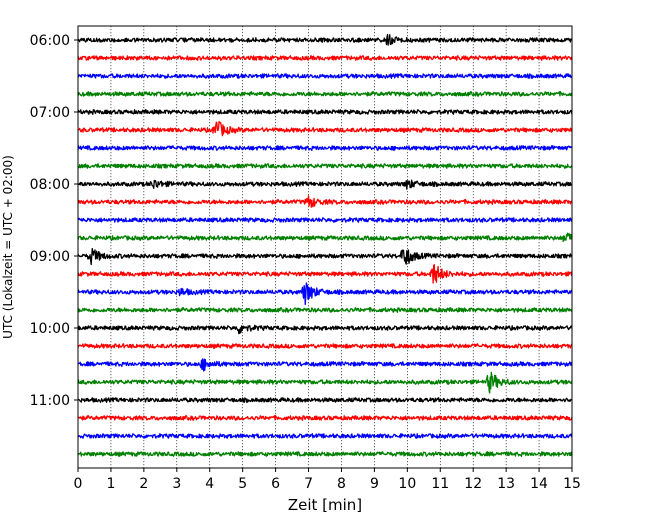 The width and height of the screenshot is (650, 524). I want to click on y-tick-label: 08:00, so click(50, 185).